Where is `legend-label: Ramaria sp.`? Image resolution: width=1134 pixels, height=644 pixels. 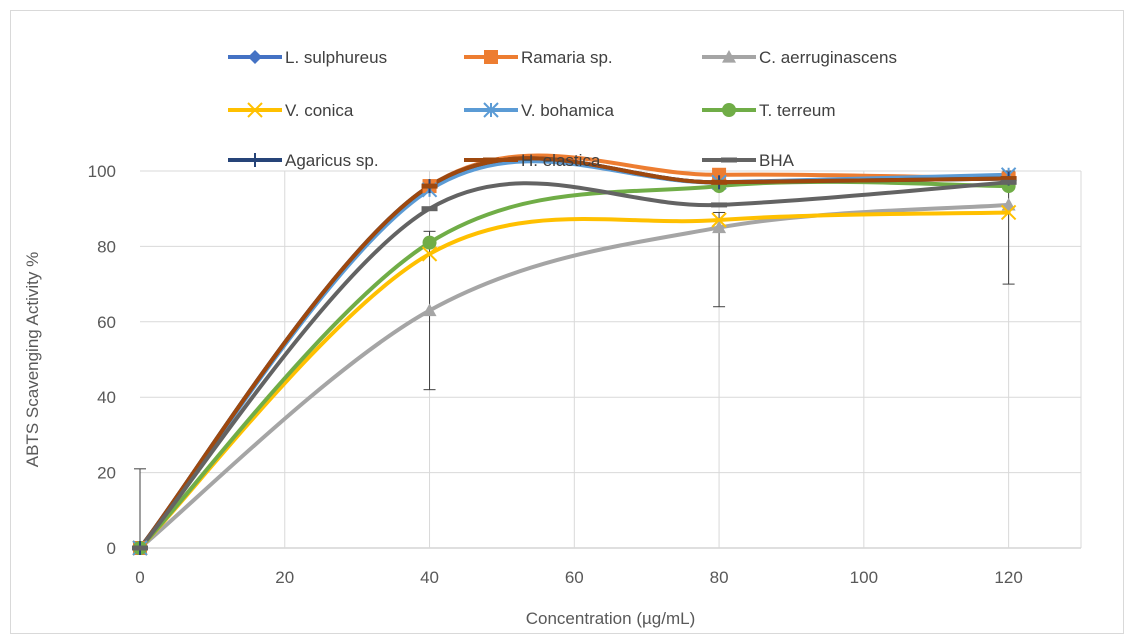
legend-label: Ramaria sp. is located at coordinates (567, 57).